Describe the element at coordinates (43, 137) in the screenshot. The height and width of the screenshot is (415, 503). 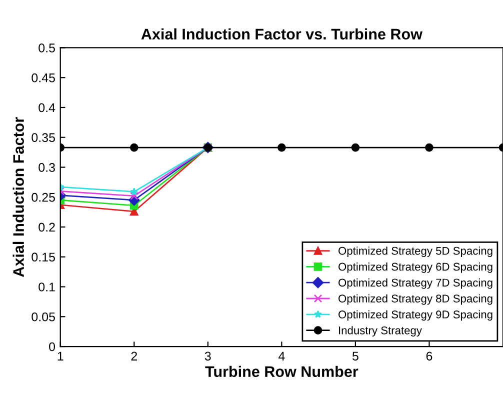
I see `y-tick-label: 0.35` at that location.